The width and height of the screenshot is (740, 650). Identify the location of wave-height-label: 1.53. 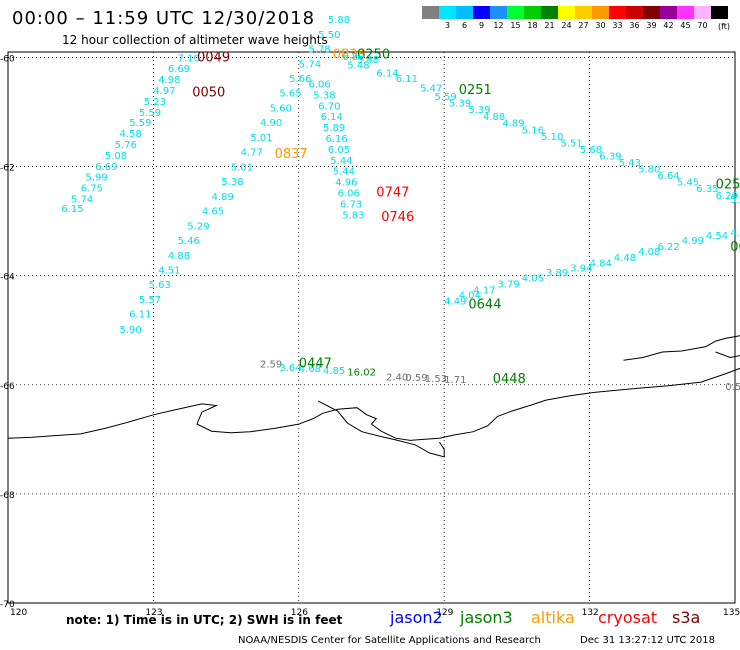
(436, 379).